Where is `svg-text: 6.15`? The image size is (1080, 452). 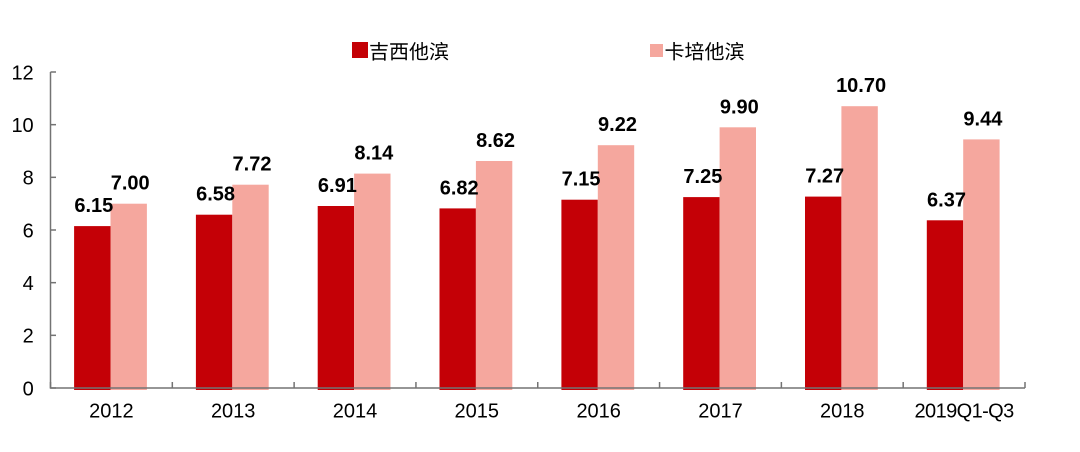
svg-text: 6.15 is located at coordinates (93, 206).